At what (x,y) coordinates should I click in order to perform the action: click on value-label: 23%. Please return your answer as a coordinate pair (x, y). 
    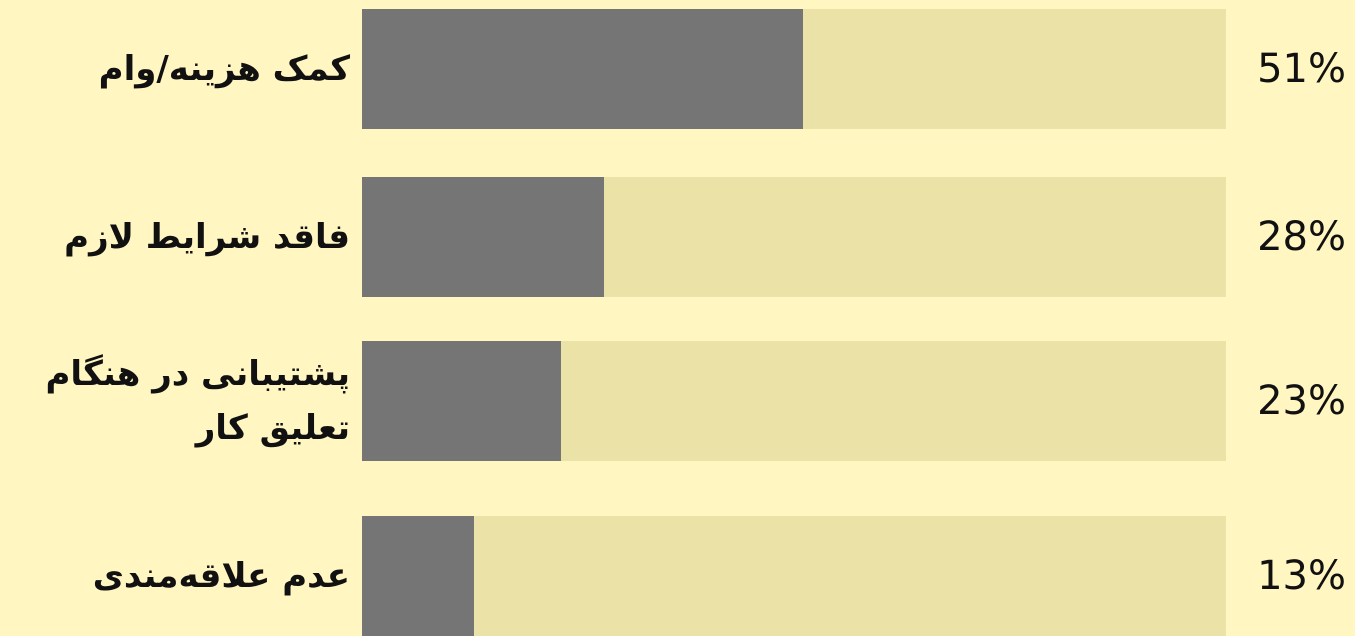
    Looking at the image, I should click on (1301, 401).